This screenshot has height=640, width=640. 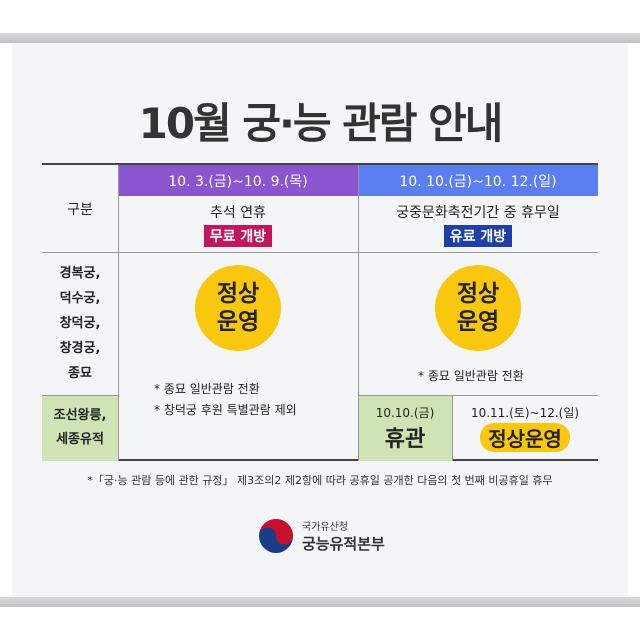 I want to click on note: * 창덕궁 후원 특별관람 제외, so click(x=225, y=410).